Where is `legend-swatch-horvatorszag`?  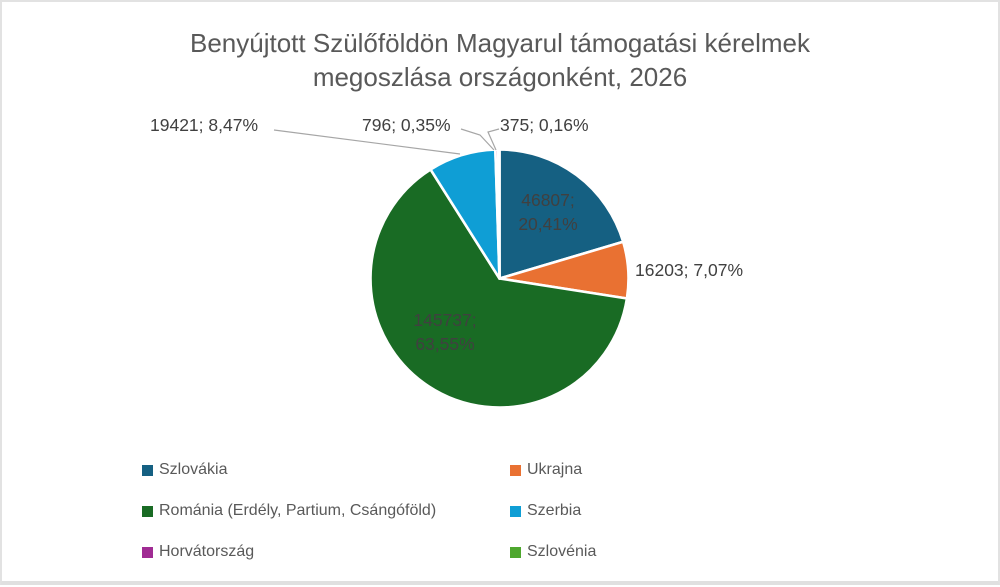 legend-swatch-horvatorszag is located at coordinates (147, 552).